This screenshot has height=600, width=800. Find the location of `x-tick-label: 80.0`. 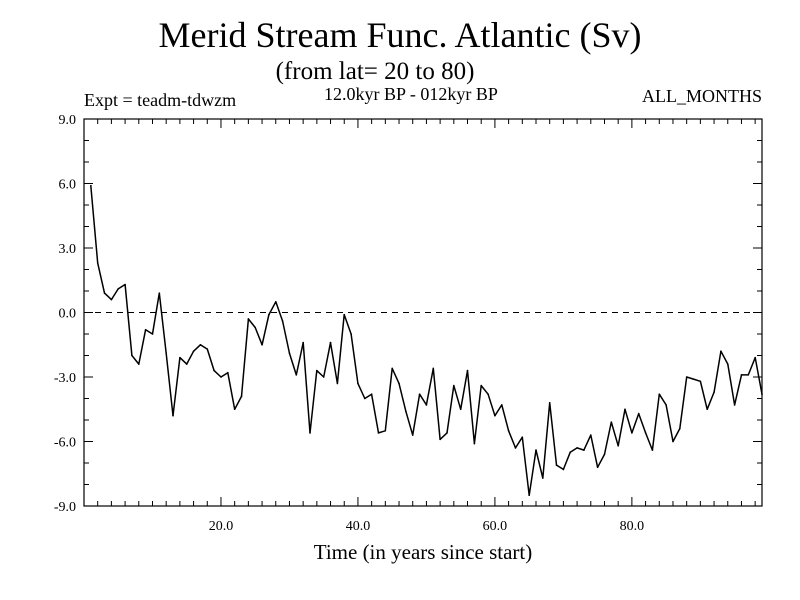

x-tick-label: 80.0 is located at coordinates (632, 526).